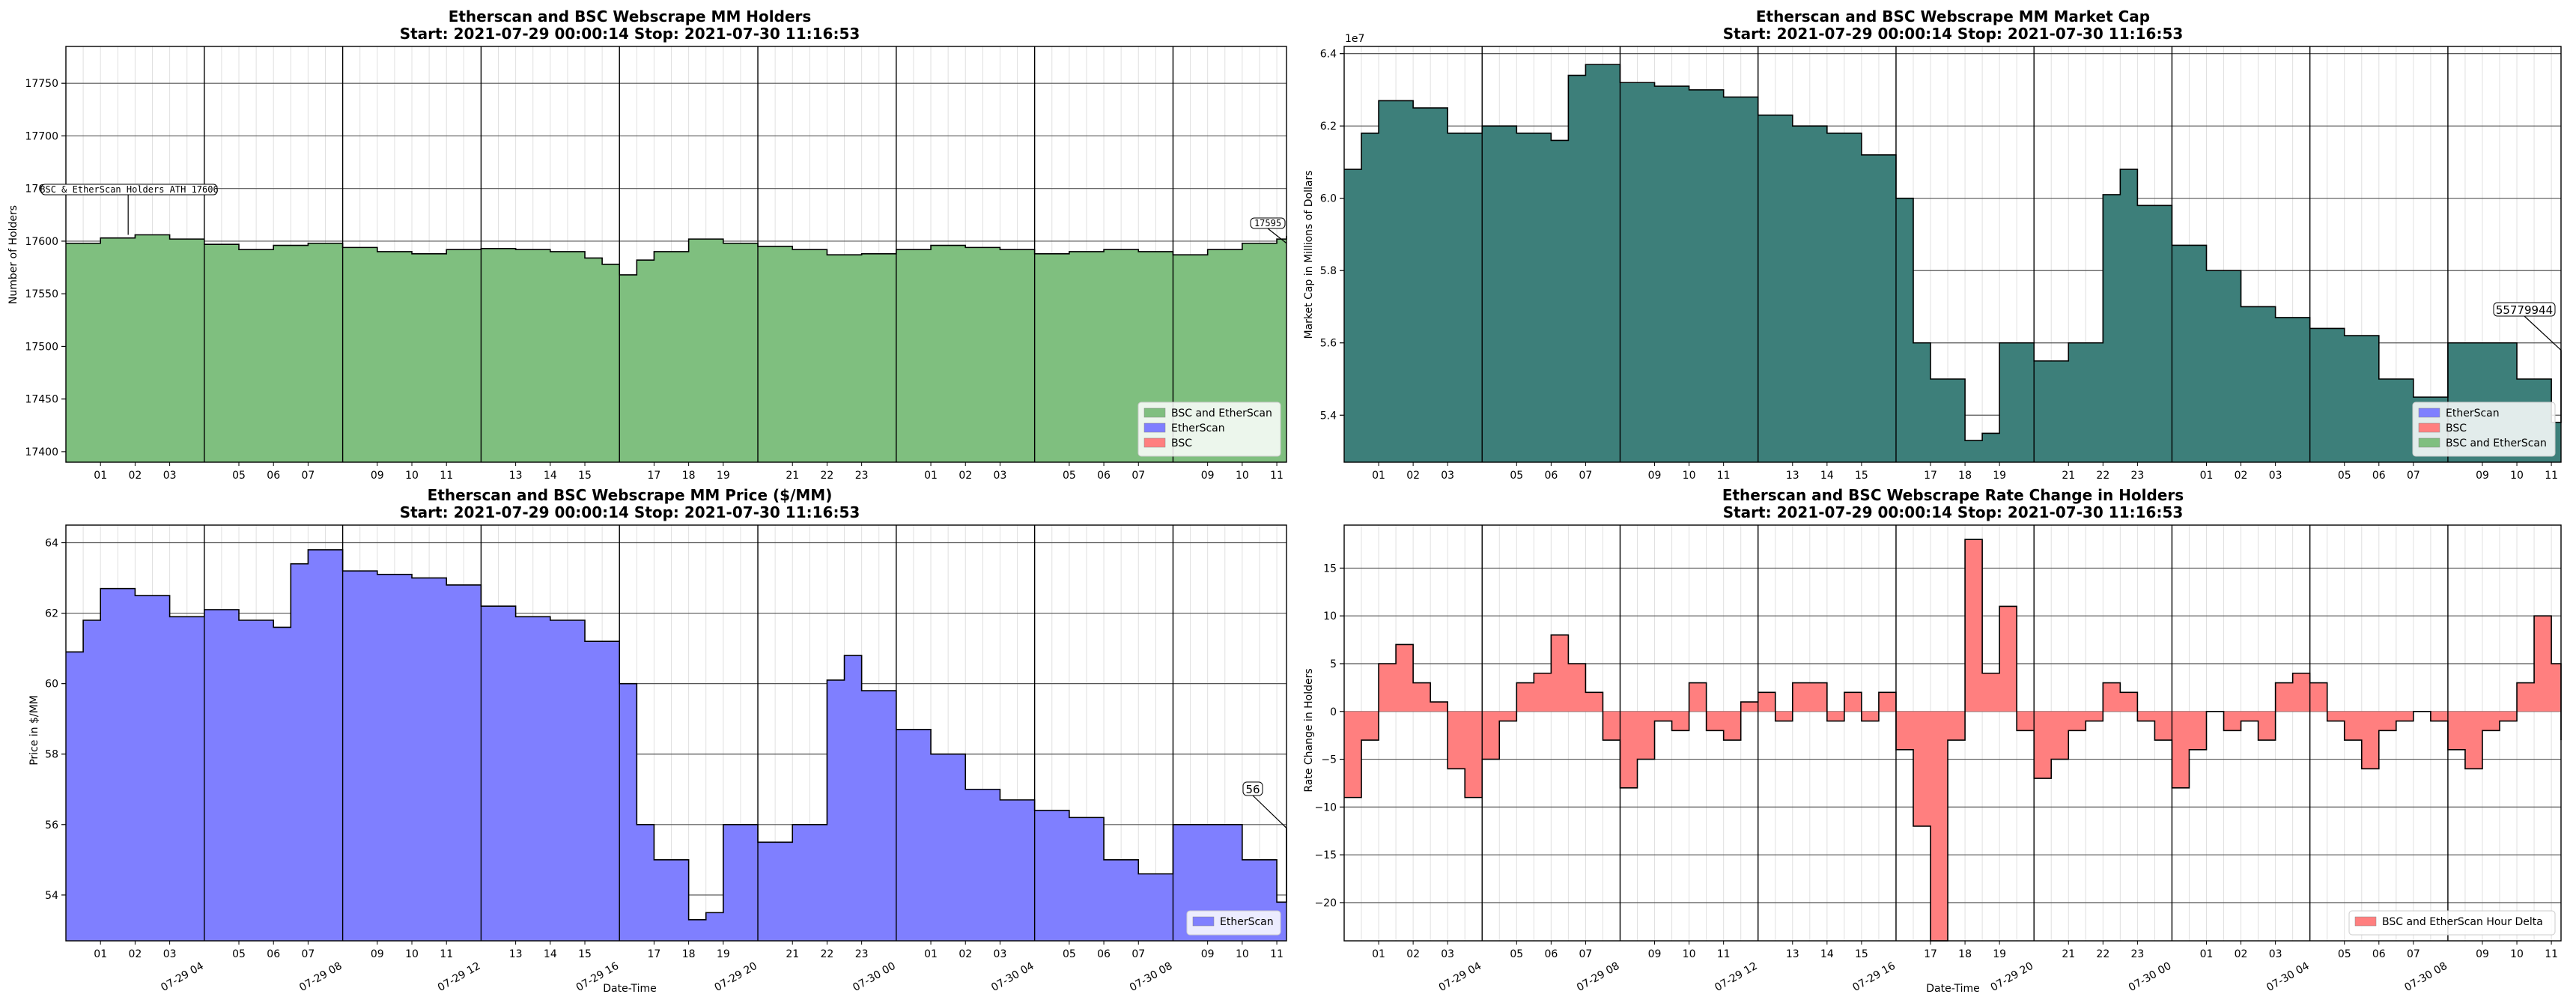 This screenshot has width=2576, height=1006. What do you see at coordinates (41, 400) in the screenshot?
I see `y-tick-label: 17450` at bounding box center [41, 400].